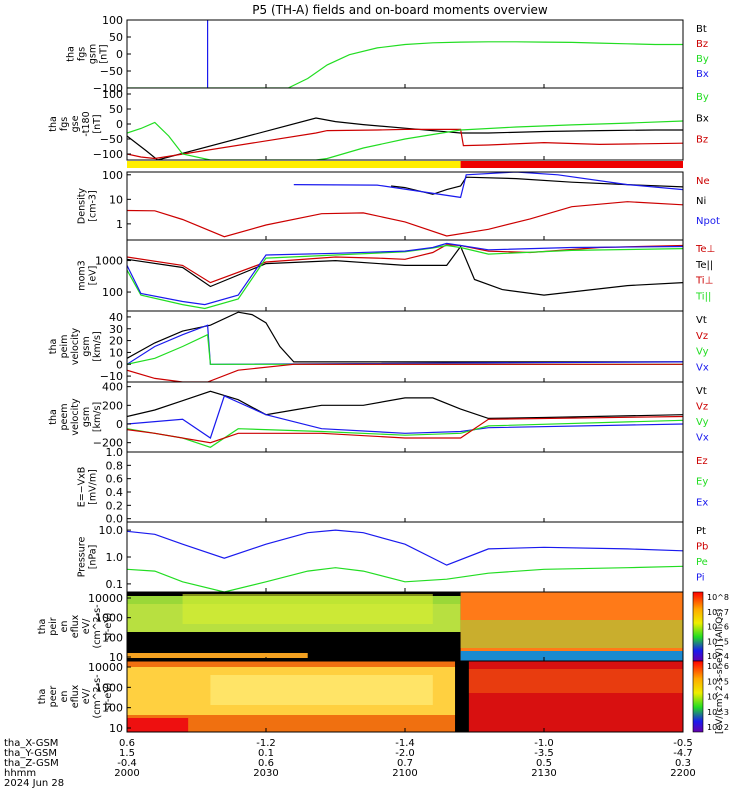 This screenshot has width=750, height=800. I want to click on series-Ti||, so click(405, 277).